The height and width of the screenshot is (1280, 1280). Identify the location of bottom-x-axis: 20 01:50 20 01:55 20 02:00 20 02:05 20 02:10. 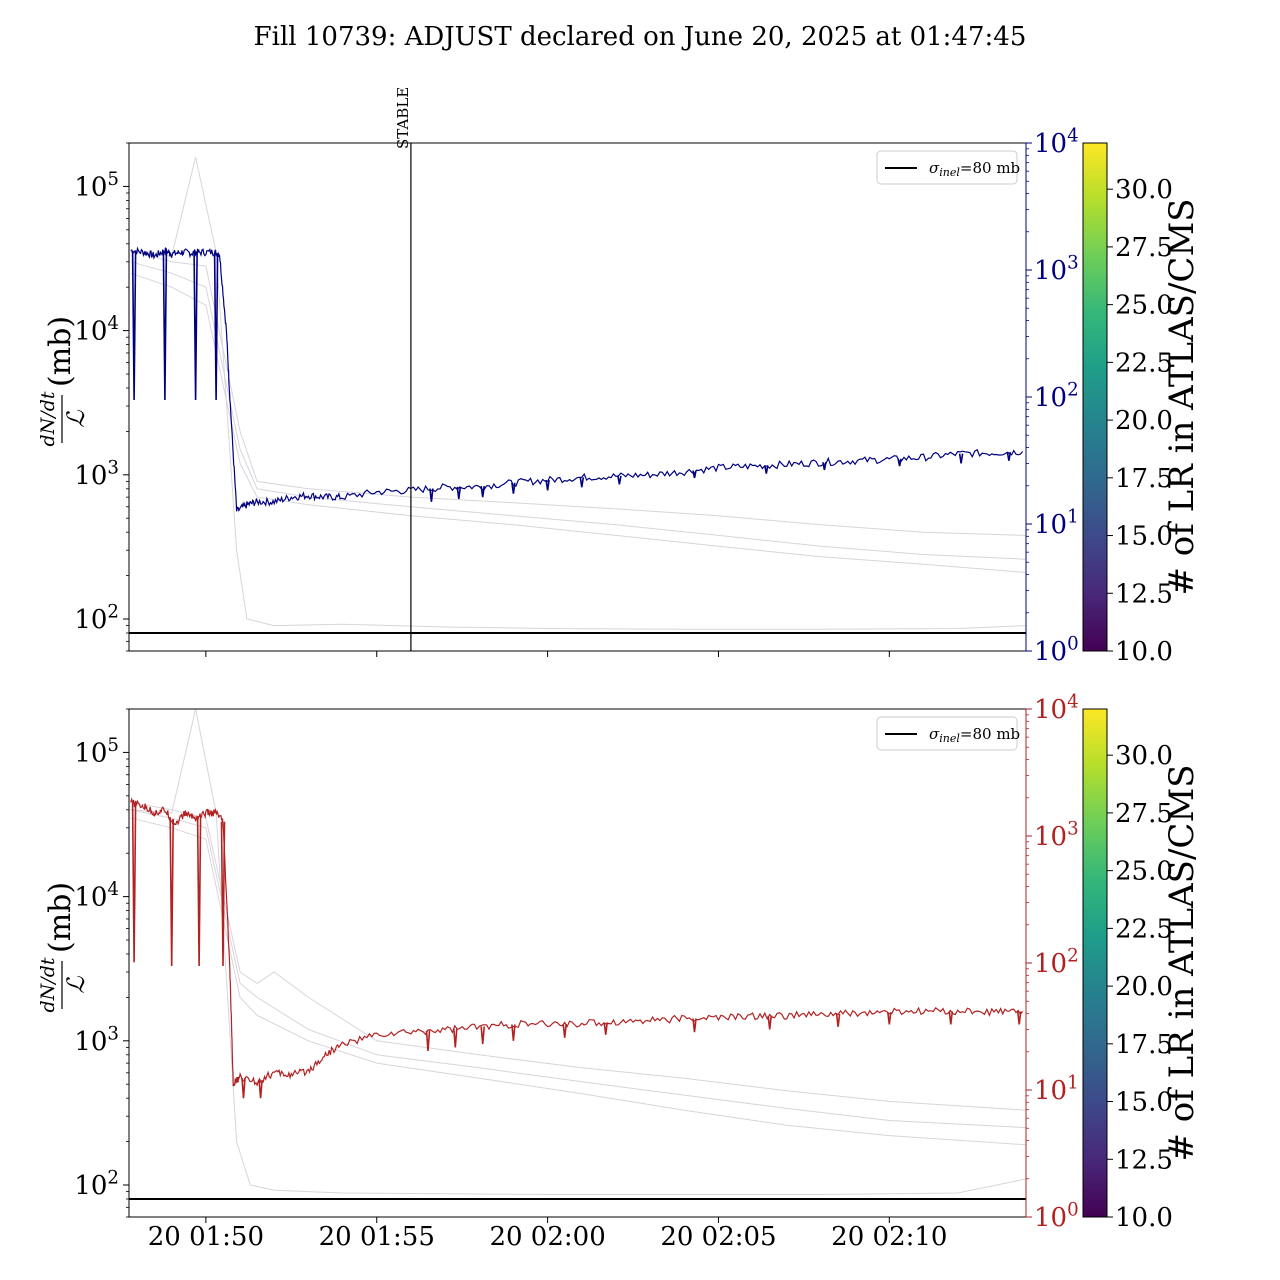
(547, 1234).